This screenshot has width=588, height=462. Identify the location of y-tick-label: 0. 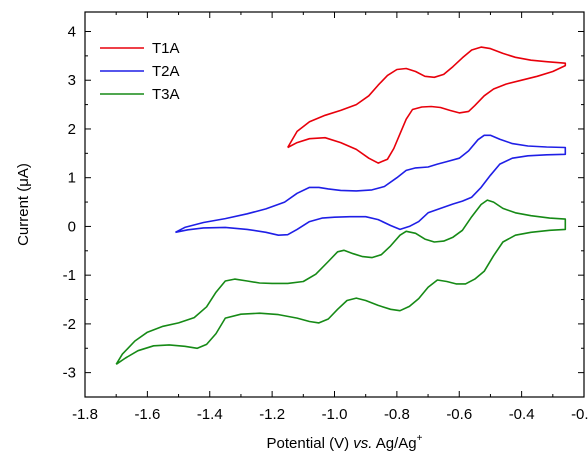
(72, 226).